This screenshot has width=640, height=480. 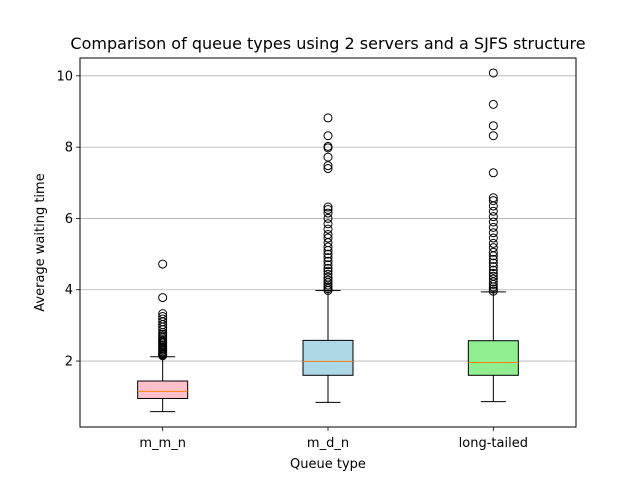 What do you see at coordinates (162, 443) in the screenshot?
I see `x-tick-label: m_m_n` at bounding box center [162, 443].